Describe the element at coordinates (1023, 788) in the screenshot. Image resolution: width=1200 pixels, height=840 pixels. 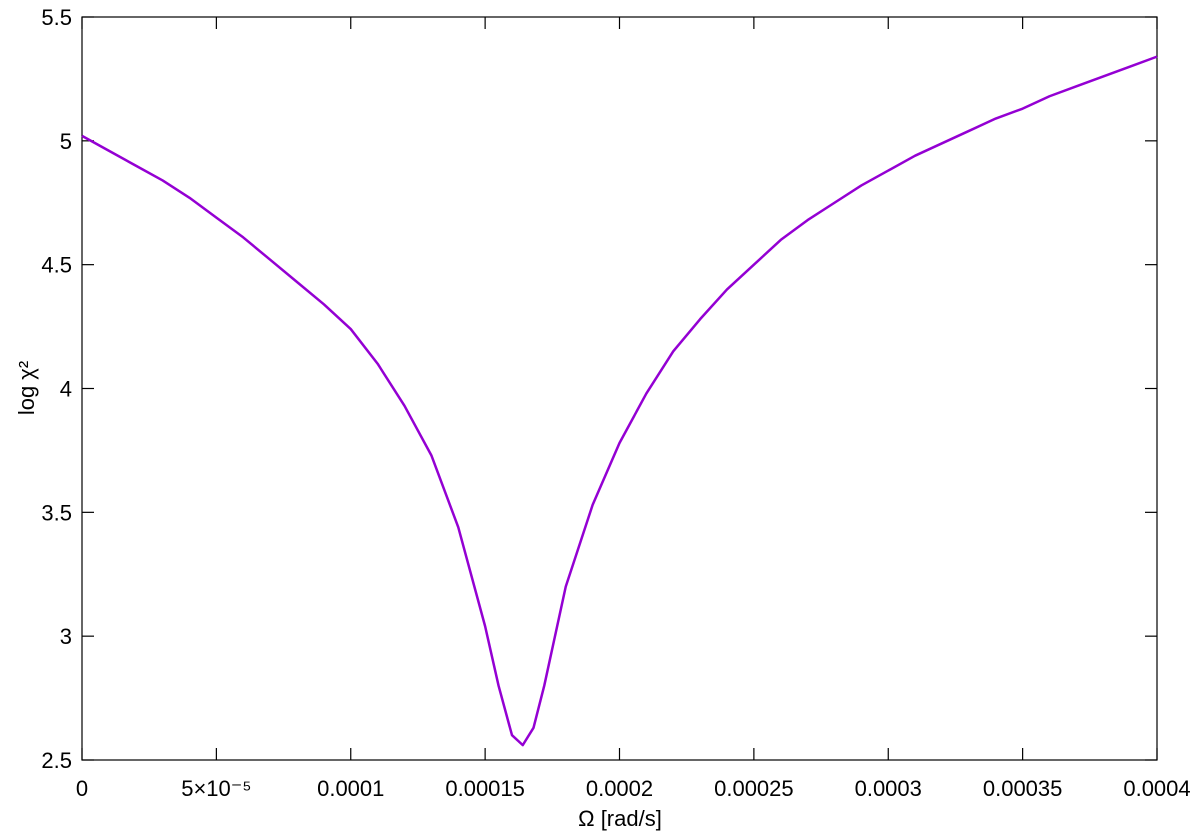
I see `x-tick-label: 0.00035` at that location.